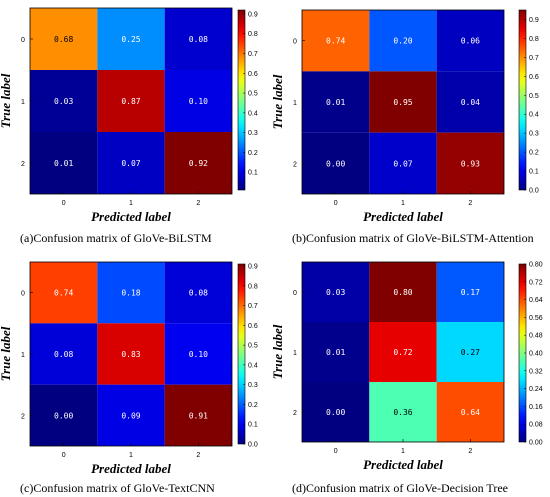 The width and height of the screenshot is (550, 497). I want to click on colorbar-tick-label: 0.56, so click(536, 318).